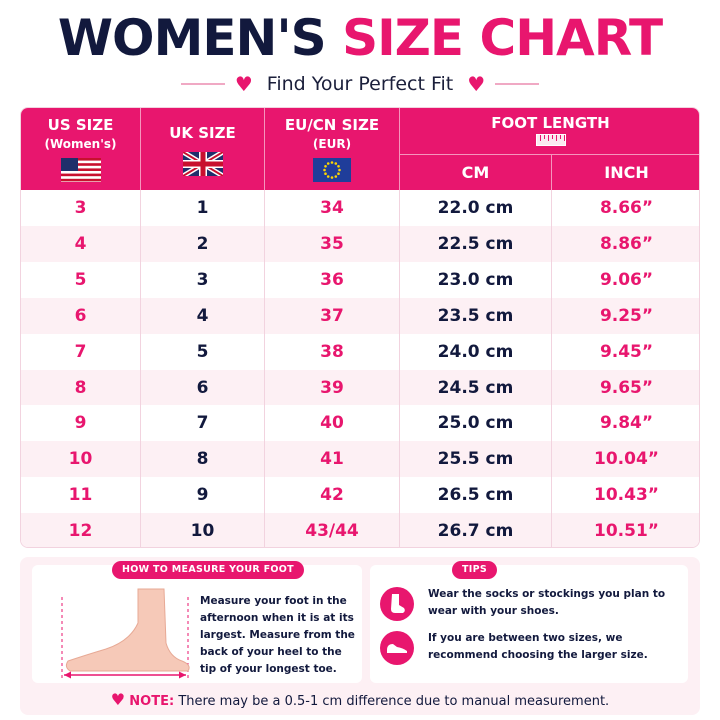 The width and height of the screenshot is (720, 720). I want to click on header-us-size: US SIZE (Women's), so click(81, 149).